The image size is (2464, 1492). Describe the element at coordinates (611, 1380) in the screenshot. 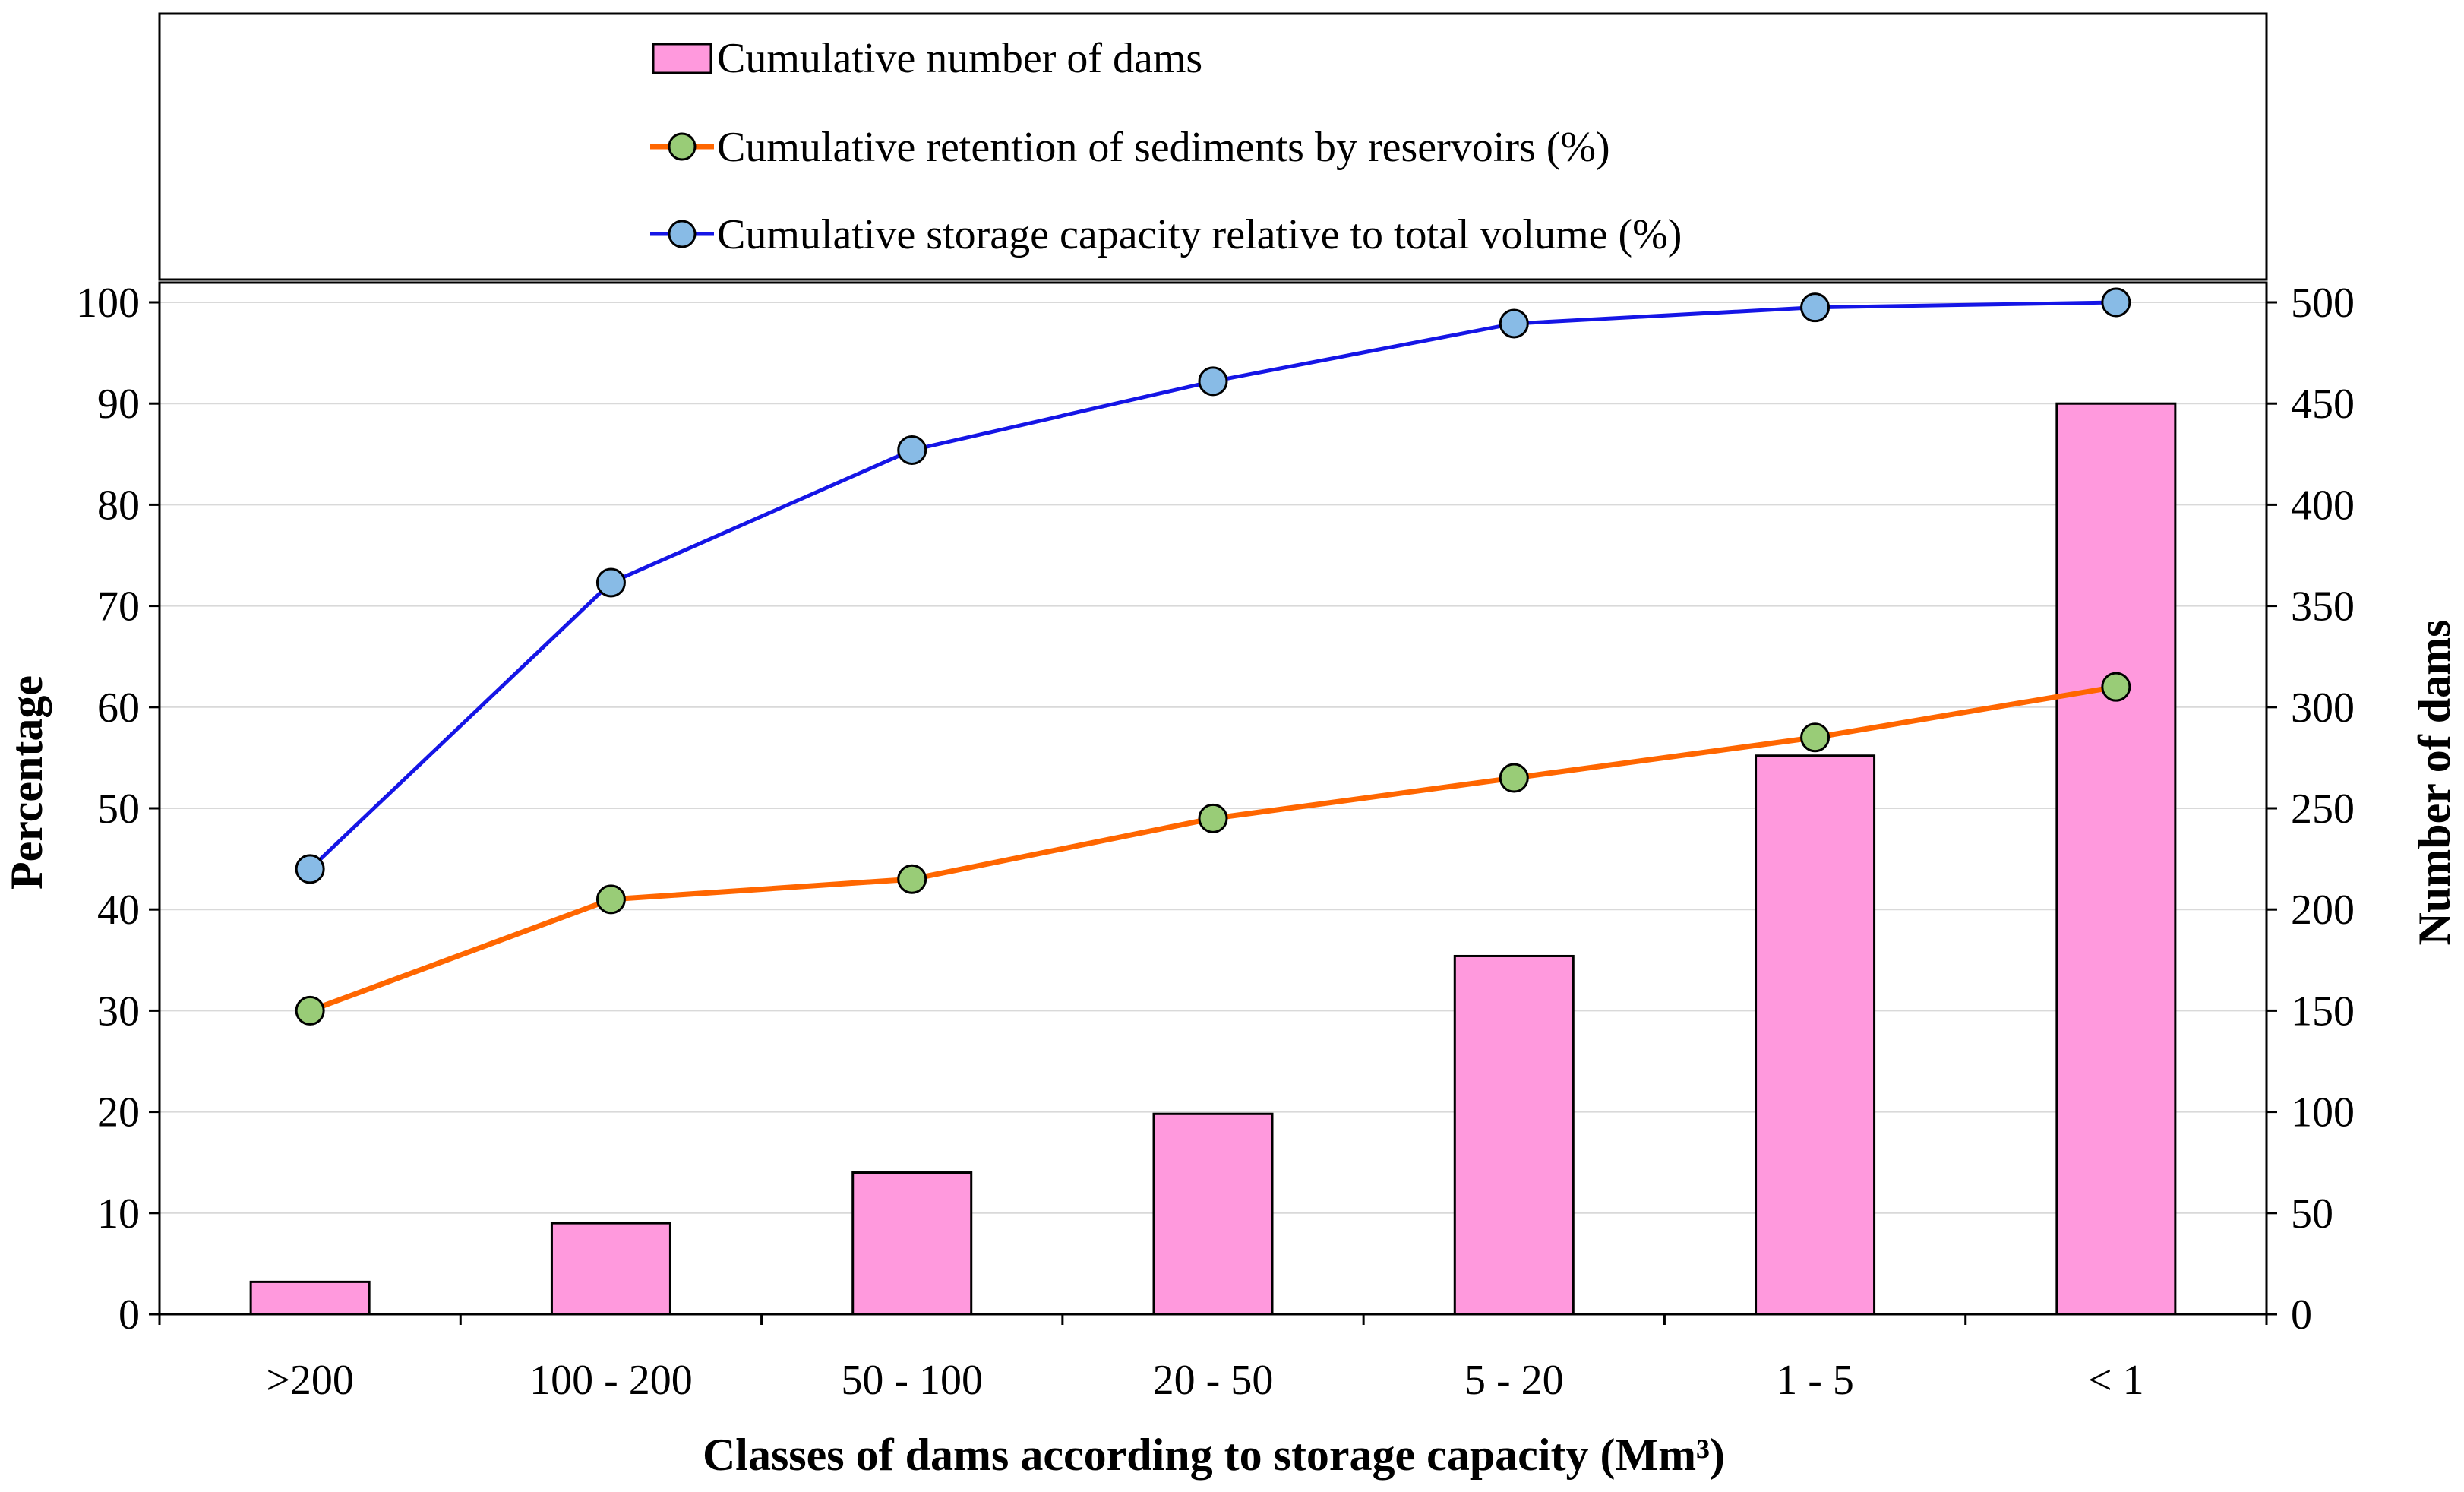

I see `x-tick-label: 100 - 200` at that location.